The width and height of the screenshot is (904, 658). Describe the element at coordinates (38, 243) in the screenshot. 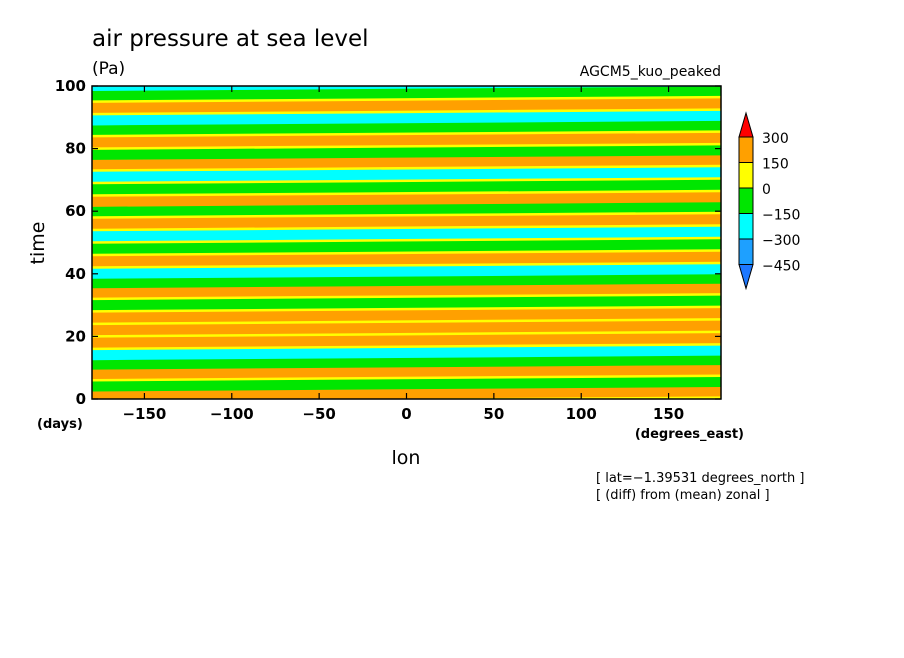

I see `y-axis-label: time` at that location.